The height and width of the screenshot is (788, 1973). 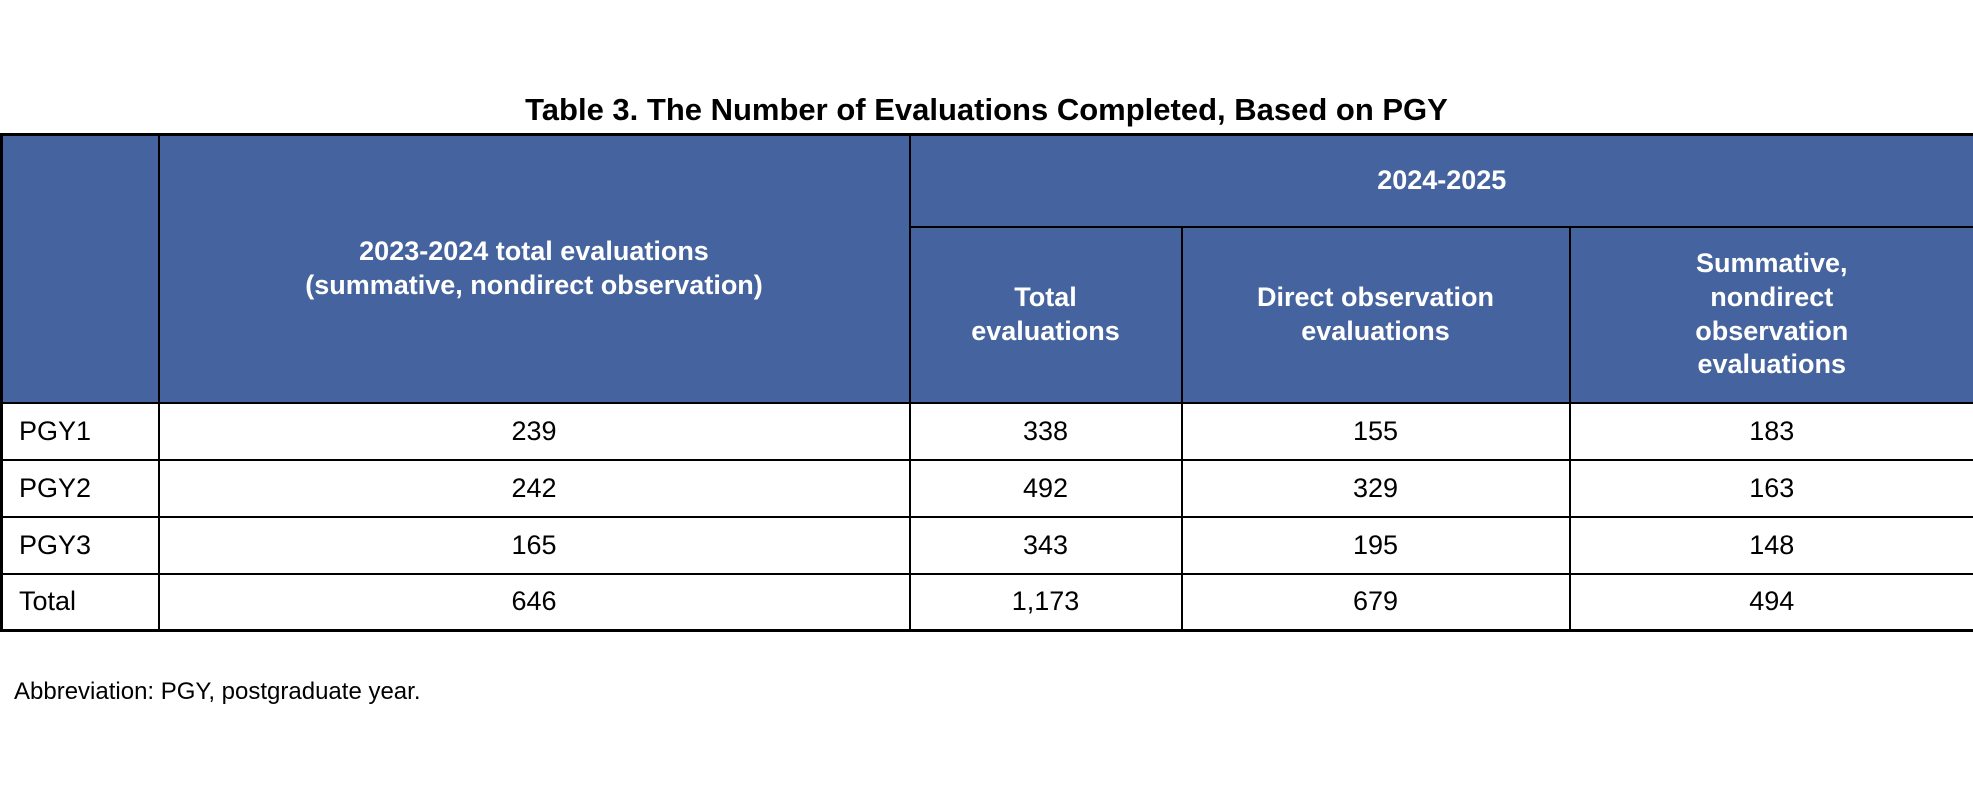 I want to click on cell-pgy3-summative: 148, so click(x=1770, y=545).